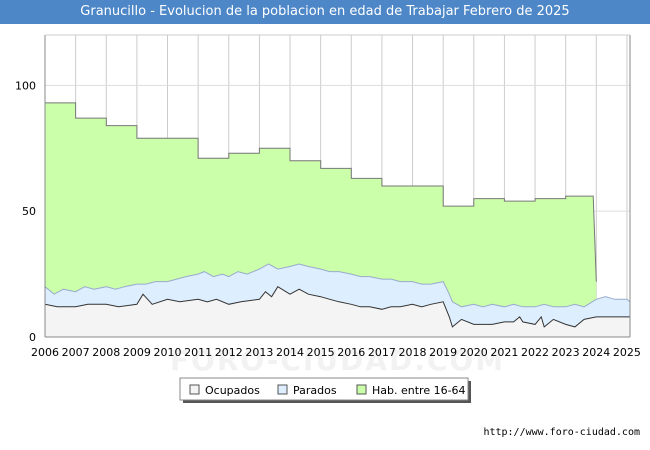  I want to click on legend-label: Hab. entre 16-64, so click(419, 390).